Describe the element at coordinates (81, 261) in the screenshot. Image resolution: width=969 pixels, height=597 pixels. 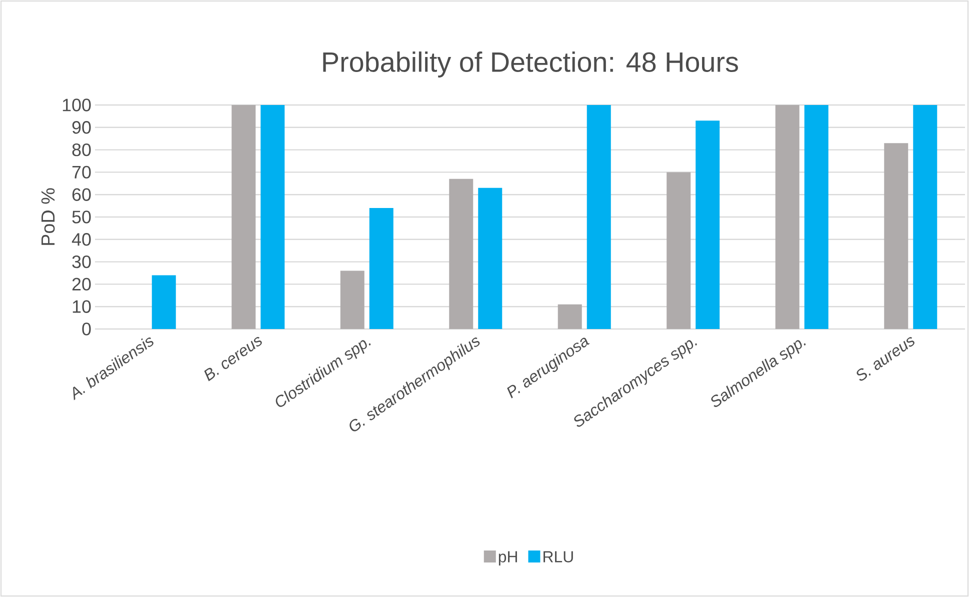
I see `y-tick-label: 30` at that location.